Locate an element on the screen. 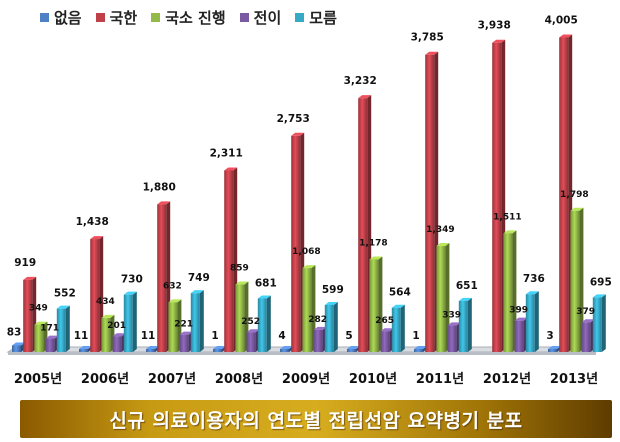  x-tick-label: 2008년 is located at coordinates (239, 379).